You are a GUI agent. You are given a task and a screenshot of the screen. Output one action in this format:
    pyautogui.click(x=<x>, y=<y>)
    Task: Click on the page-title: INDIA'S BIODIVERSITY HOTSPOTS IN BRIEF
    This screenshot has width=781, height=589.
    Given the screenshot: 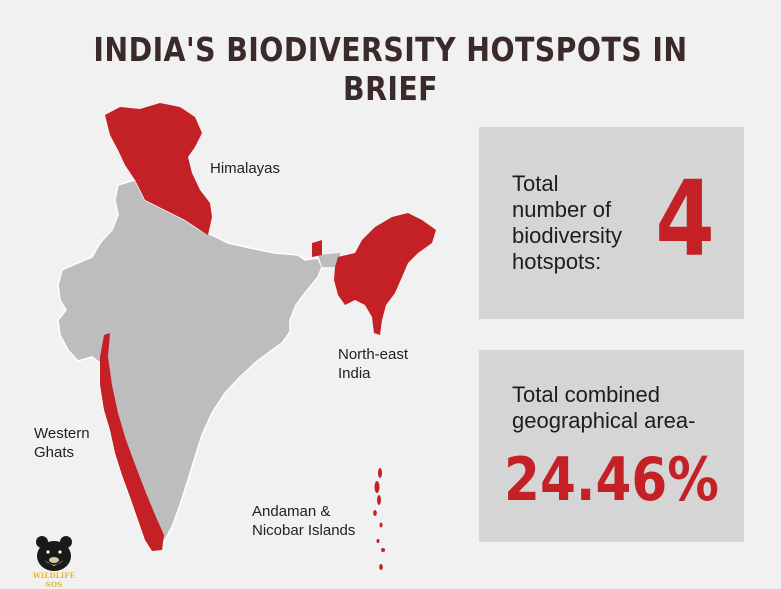 What is the action you would take?
    pyautogui.click(x=390, y=69)
    